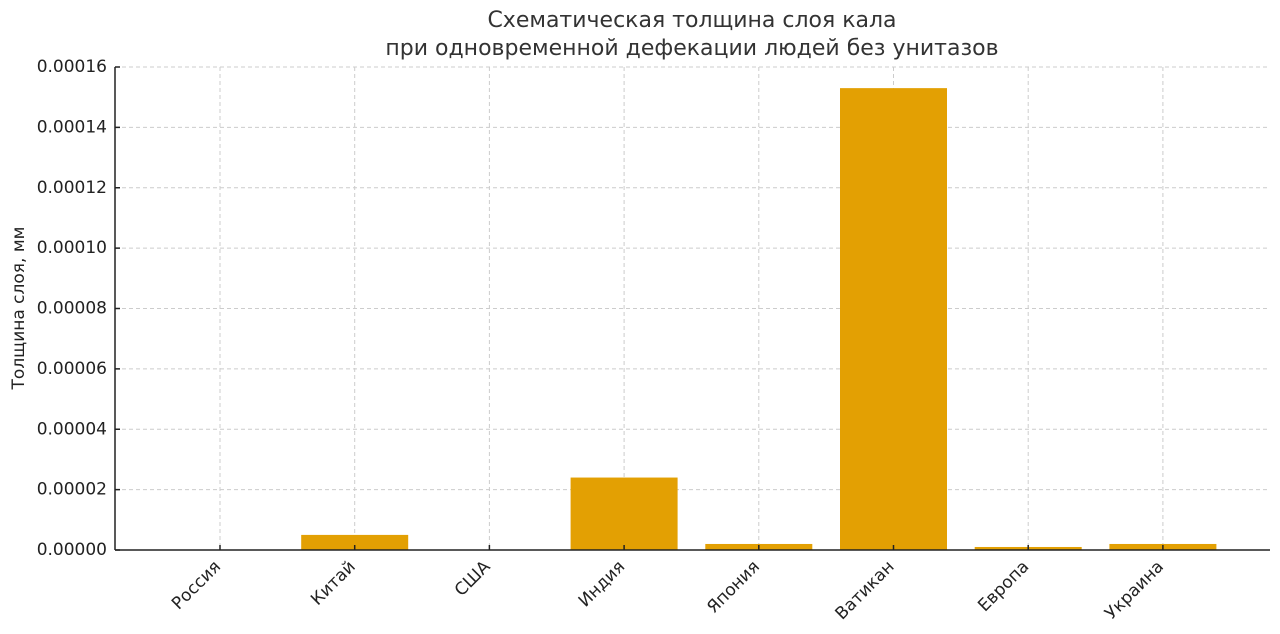  Describe the element at coordinates (72, 188) in the screenshot. I see `y-tick-label: 0.00012` at that location.